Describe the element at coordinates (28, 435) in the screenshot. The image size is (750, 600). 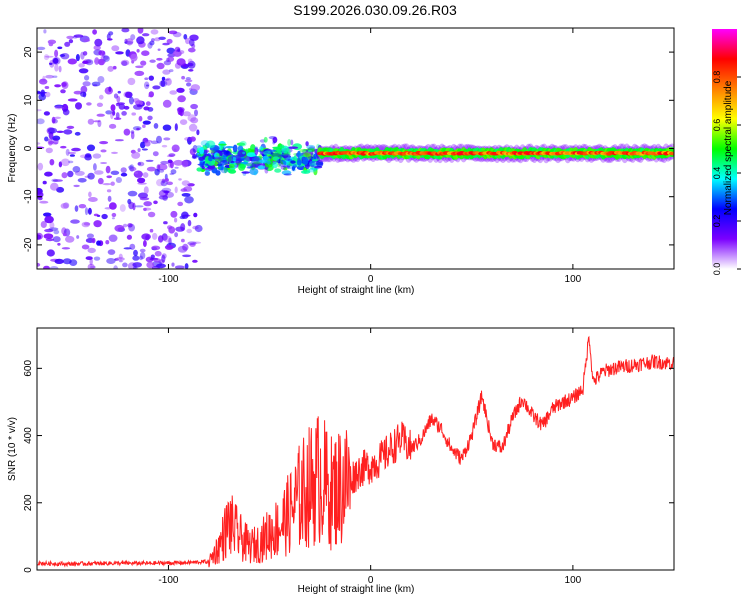
I see `snr-ytick-label: 400` at that location.